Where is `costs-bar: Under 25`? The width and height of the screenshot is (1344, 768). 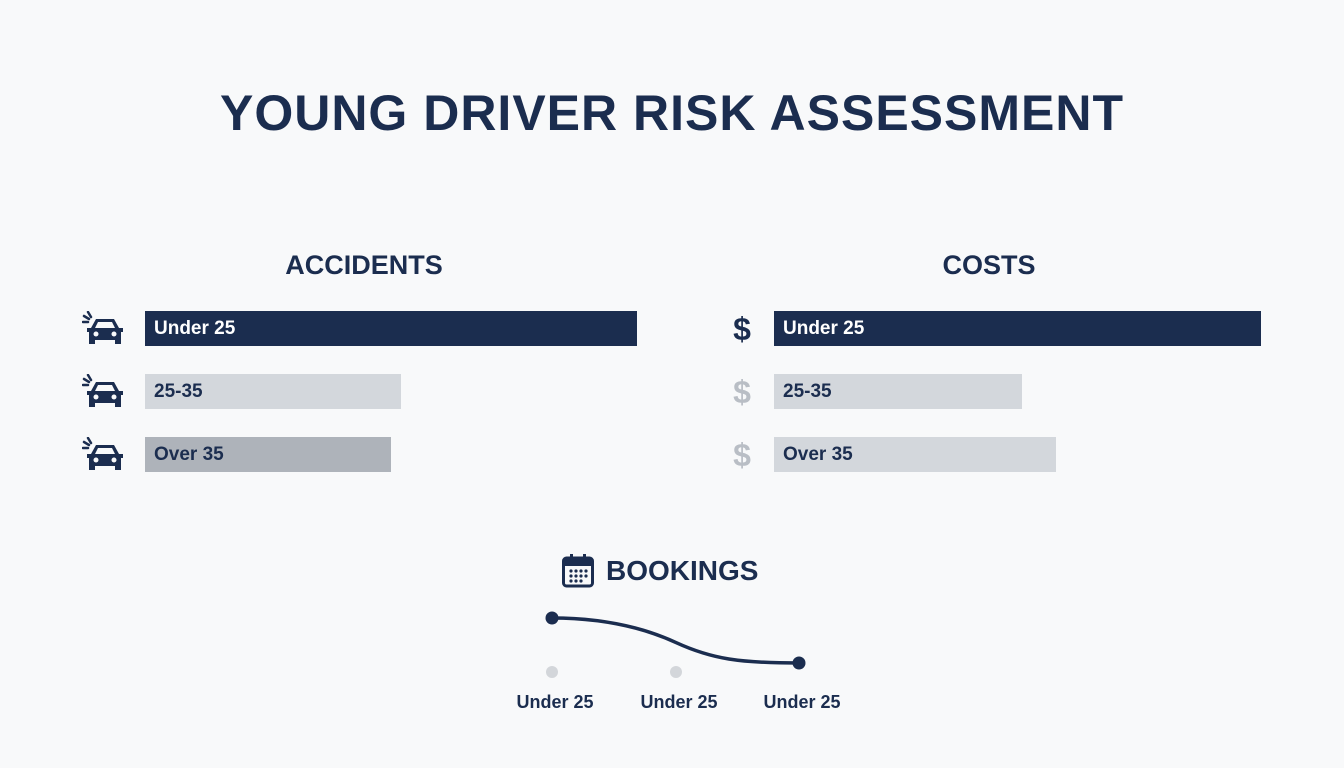 costs-bar: Under 25 is located at coordinates (1017, 328).